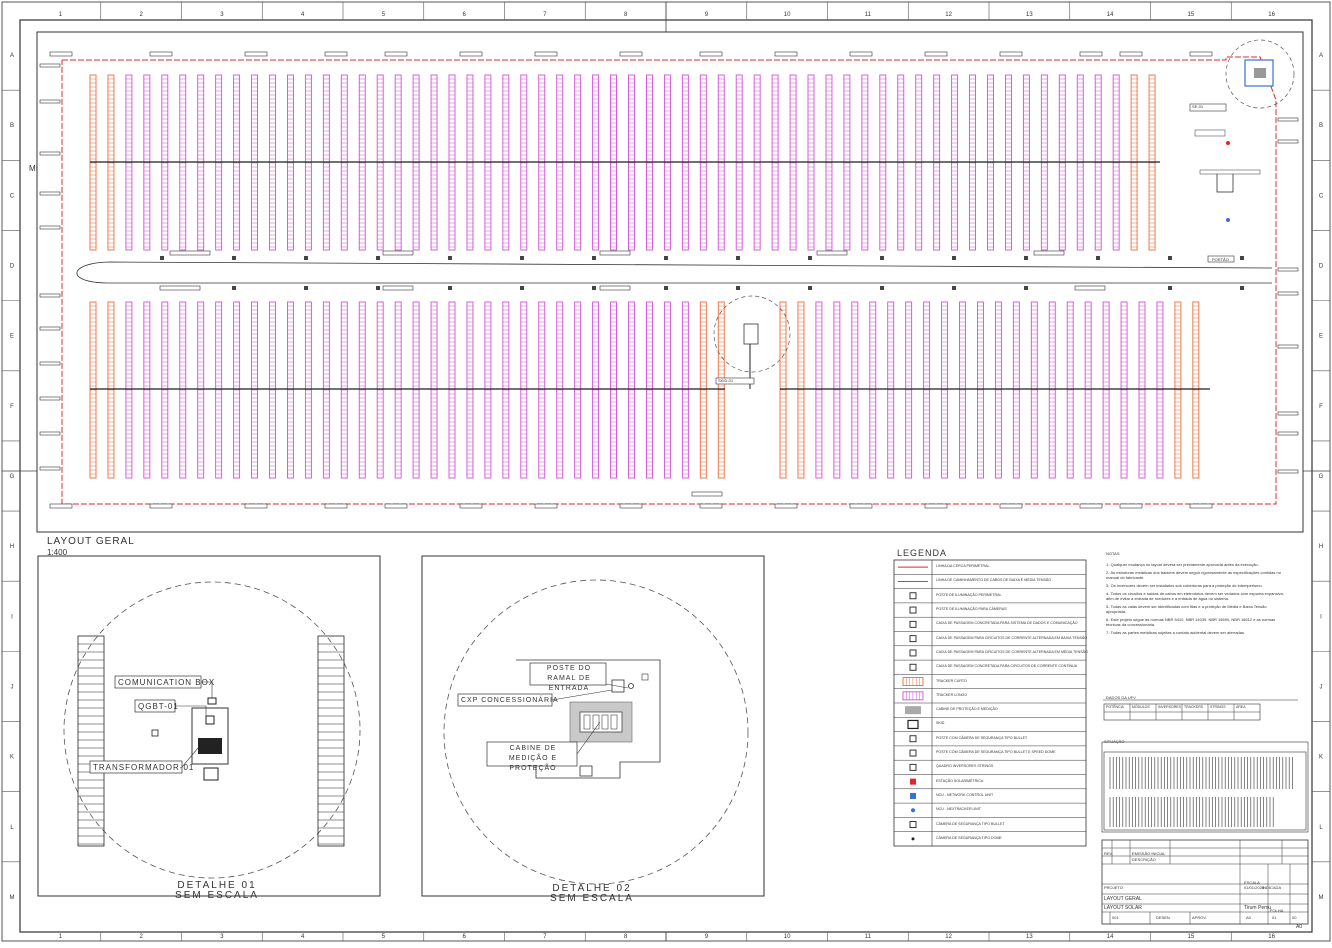 This screenshot has width=1332, height=948. I want to click on column-mark-top: 3, so click(222, 15).